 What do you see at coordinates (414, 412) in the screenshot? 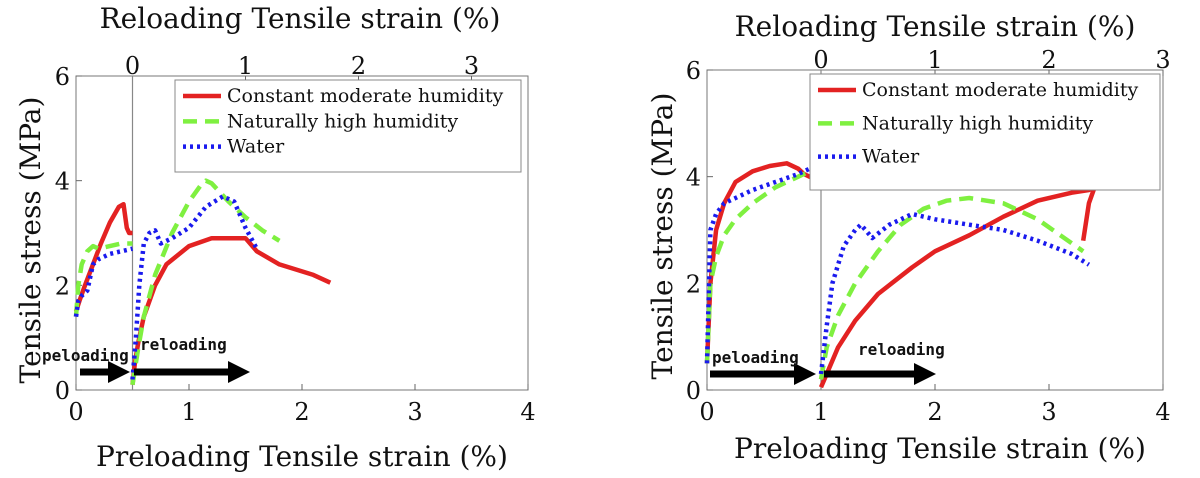
I see `left-x-tick-label: 3` at bounding box center [414, 412].